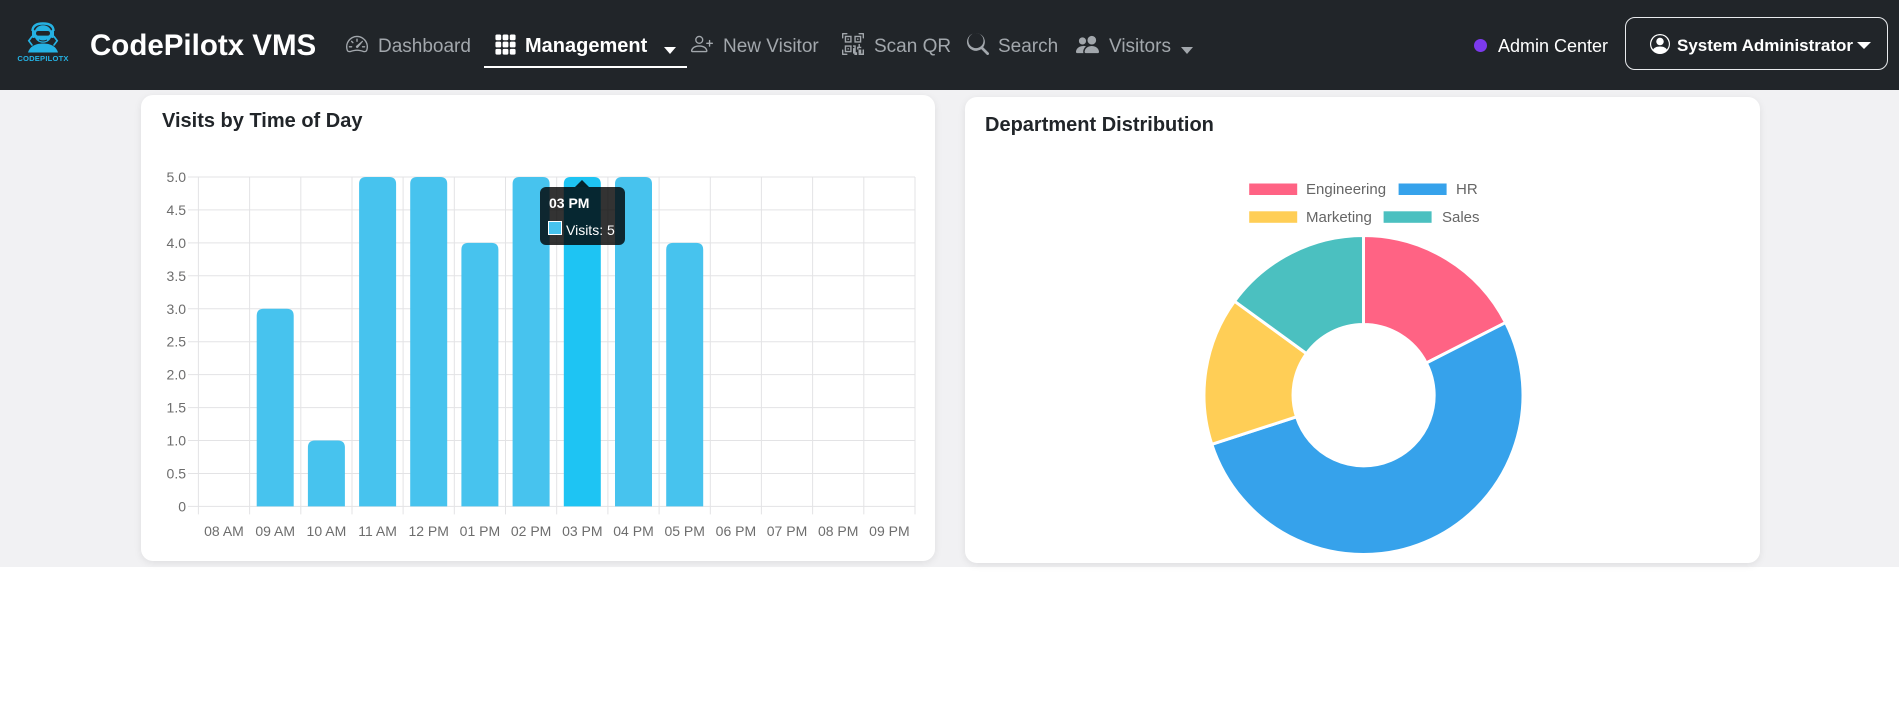 This screenshot has height=720, width=1899. Describe the element at coordinates (177, 408) in the screenshot. I see `svg-text: 1.5` at that location.